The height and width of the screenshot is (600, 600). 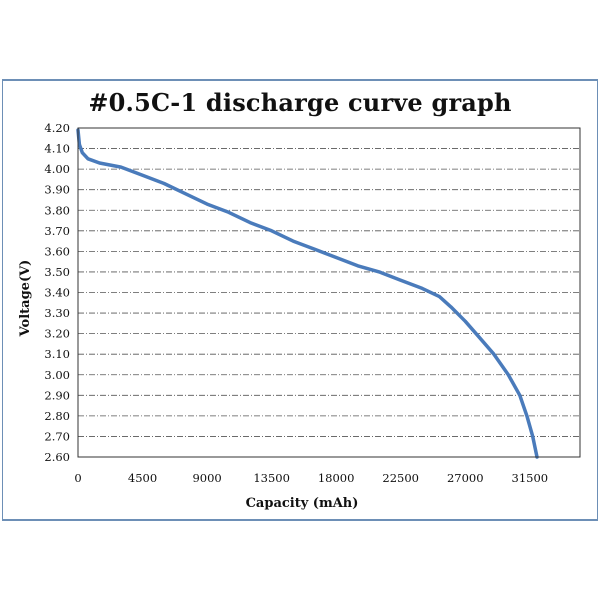 I want to click on y-tick-label: 2.90, so click(x=57, y=395).